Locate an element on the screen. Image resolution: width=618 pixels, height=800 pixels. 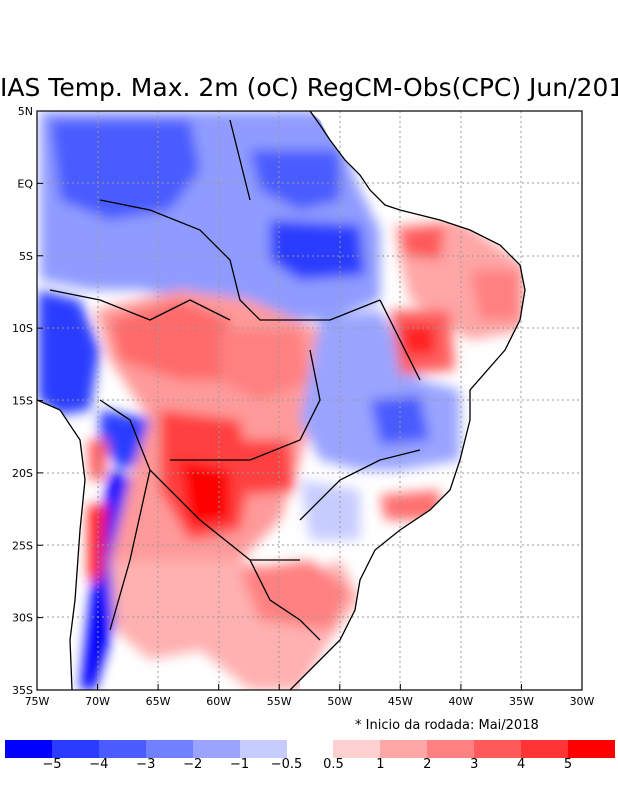
run-note: * Inicio da rodada: Mai/2018 is located at coordinates (447, 725).